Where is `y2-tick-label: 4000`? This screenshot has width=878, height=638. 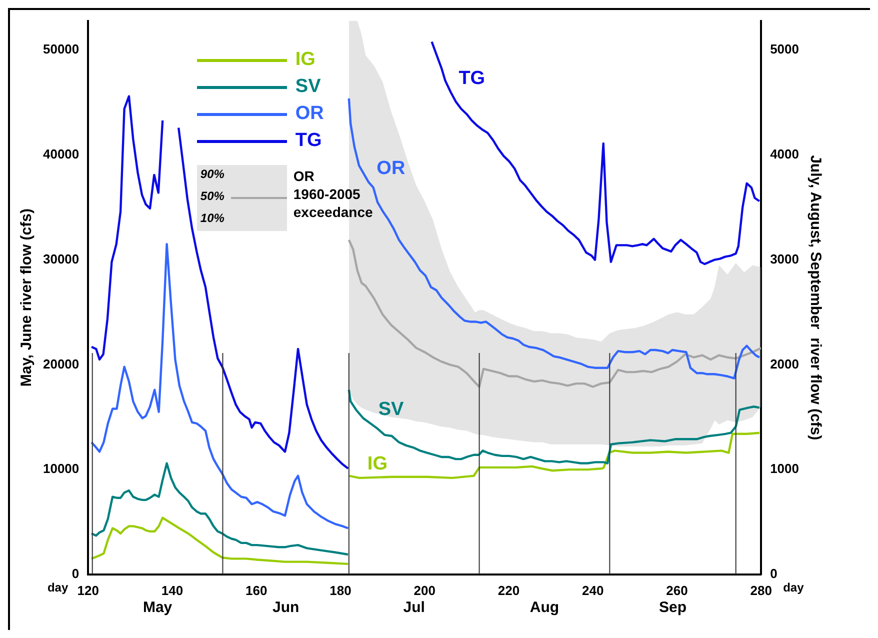 y2-tick-label: 4000 is located at coordinates (784, 154).